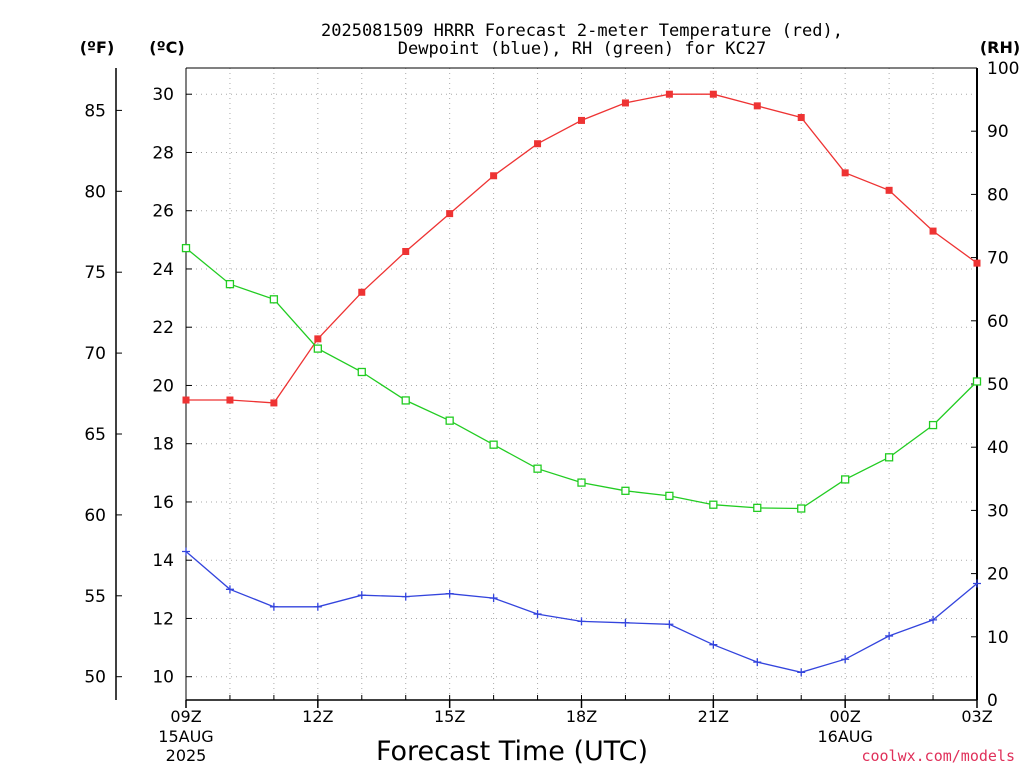 This screenshot has height=768, width=1024. Describe the element at coordinates (998, 385) in the screenshot. I see `rh-tick-label: 50` at that location.